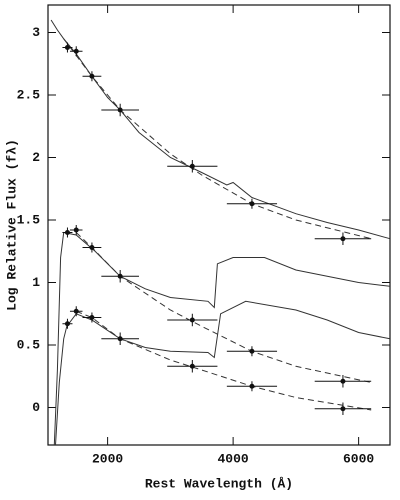  I want to click on y-tick-label: 0.5, so click(29, 344).